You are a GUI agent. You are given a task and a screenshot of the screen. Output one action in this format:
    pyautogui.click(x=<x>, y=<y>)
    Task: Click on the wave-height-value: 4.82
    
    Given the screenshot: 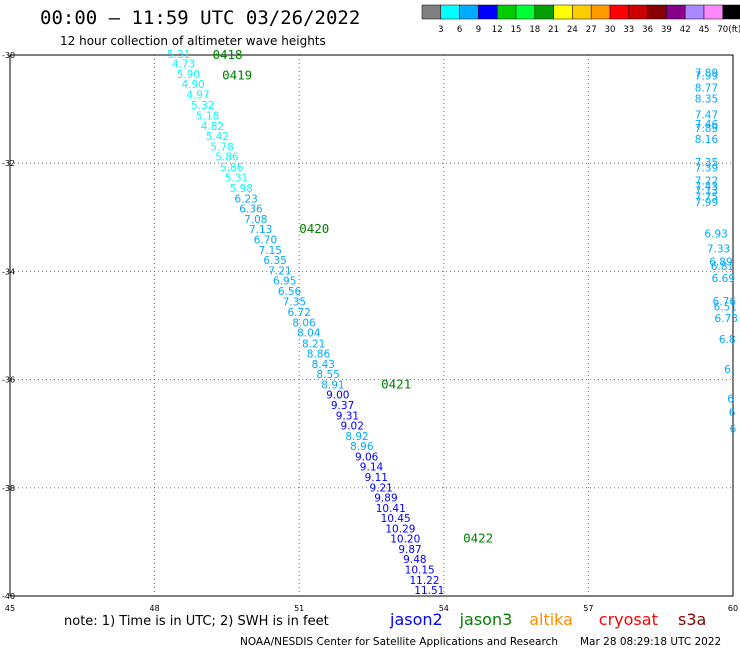 What is the action you would take?
    pyautogui.click(x=212, y=127)
    